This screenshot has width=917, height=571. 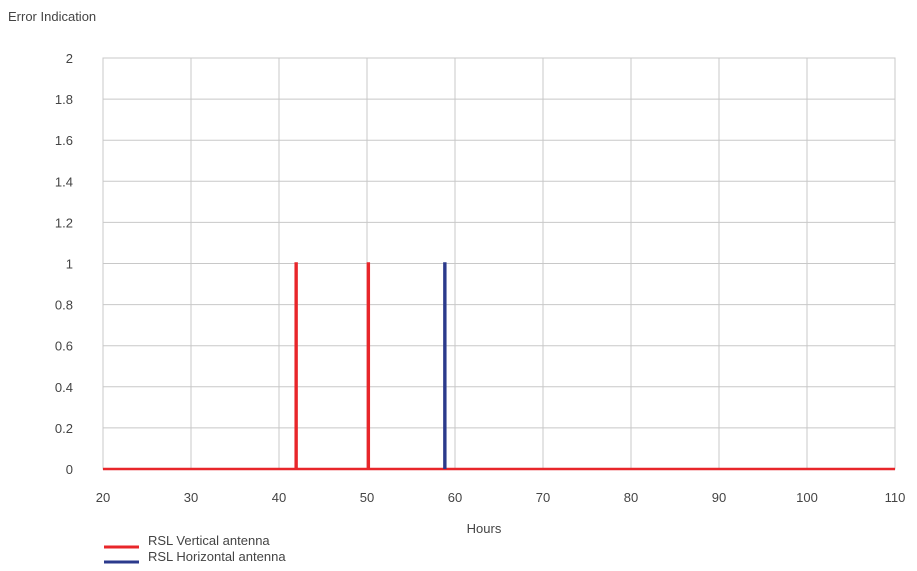 What do you see at coordinates (217, 556) in the screenshot?
I see `legend-label-horizontal: RSL Horizontal antenna` at bounding box center [217, 556].